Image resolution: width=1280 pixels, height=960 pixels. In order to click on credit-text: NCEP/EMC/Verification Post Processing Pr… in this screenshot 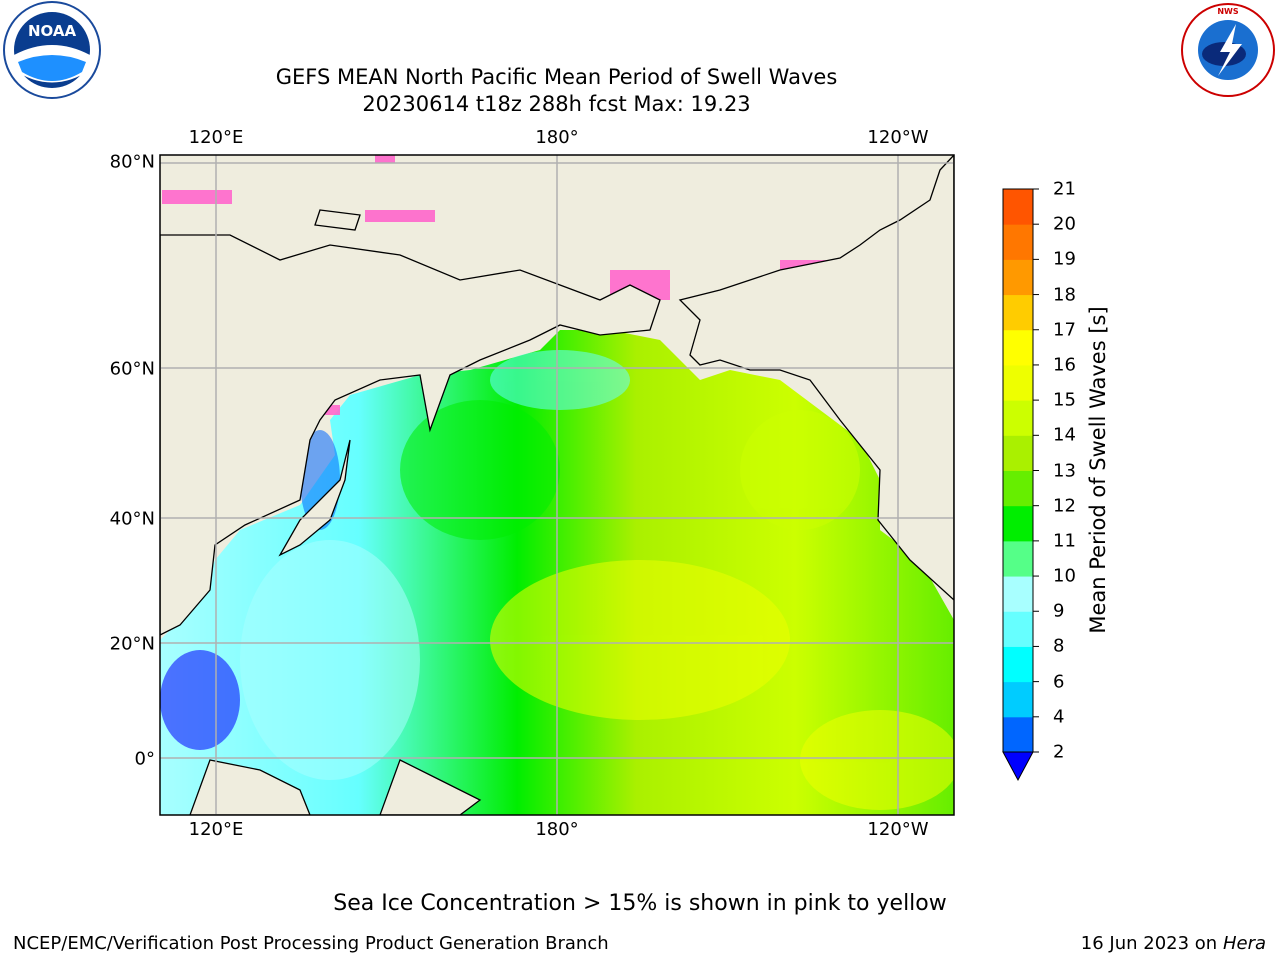, I will do `click(311, 943)`.